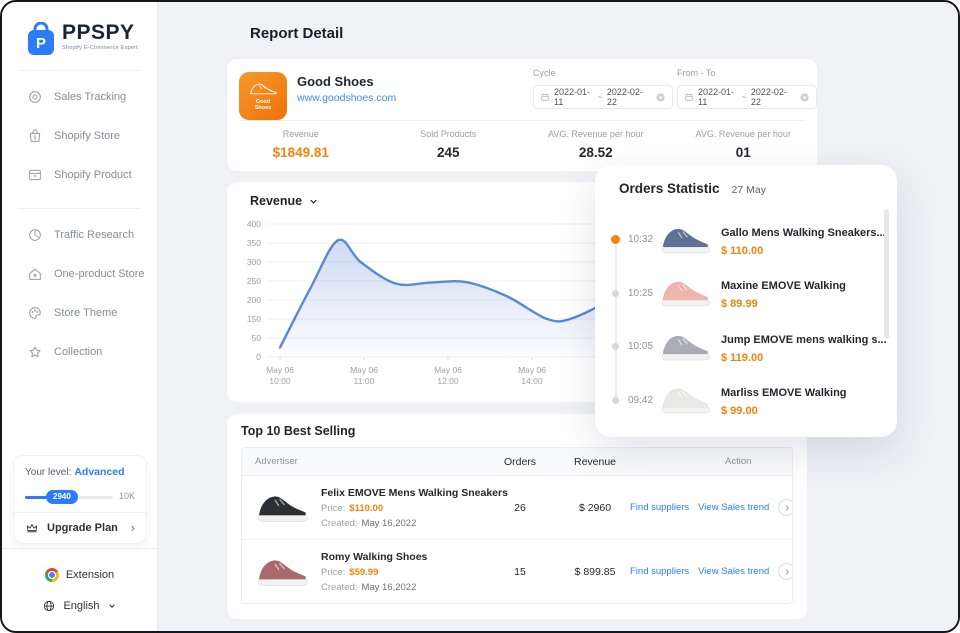 This screenshot has width=960, height=633. What do you see at coordinates (374, 556) in the screenshot?
I see `product-name: Romy Walking Shoes` at bounding box center [374, 556].